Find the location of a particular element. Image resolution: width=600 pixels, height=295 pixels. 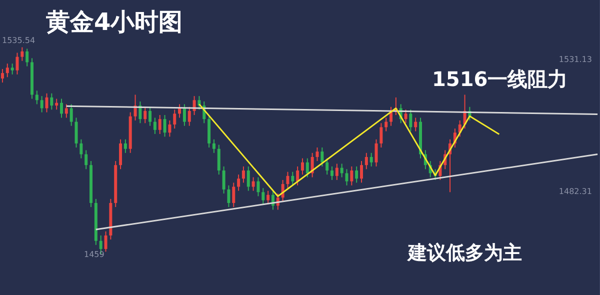

annotation: 1459 is located at coordinates (94, 254).